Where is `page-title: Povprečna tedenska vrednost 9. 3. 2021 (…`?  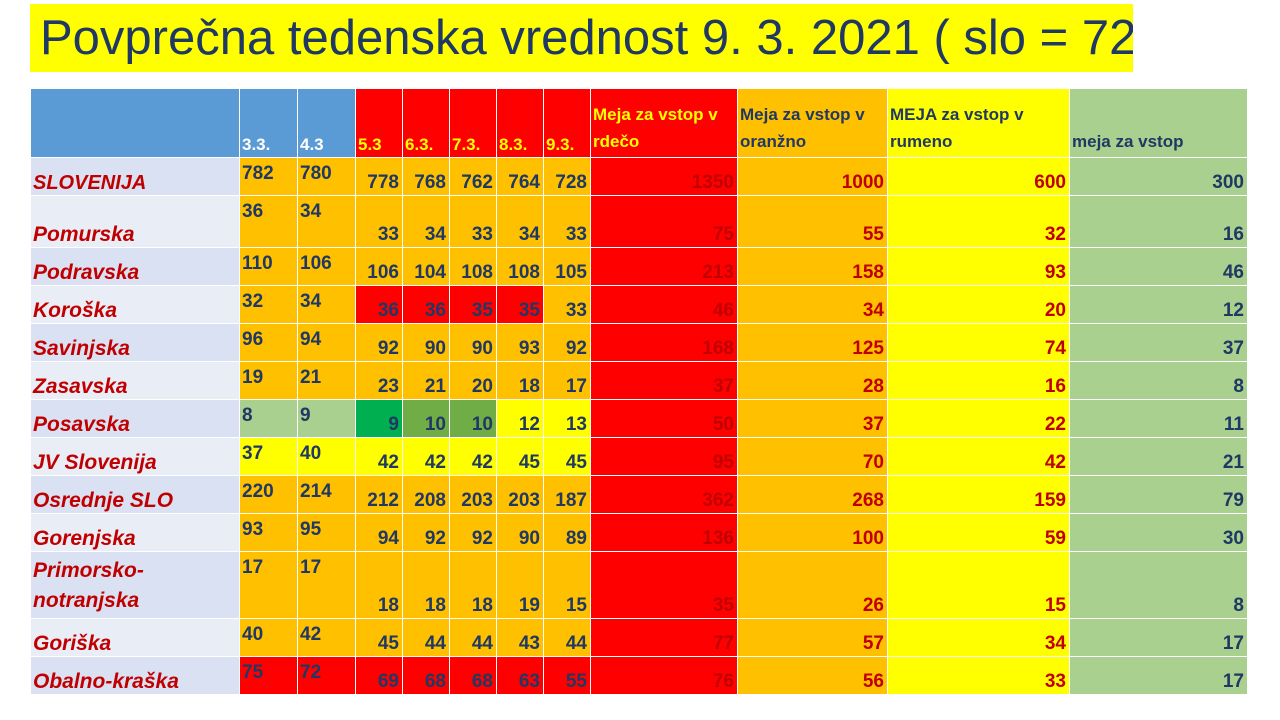
page-title: Povprečna tedenska vrednost 9. 3. 2021 (… is located at coordinates (581, 38).